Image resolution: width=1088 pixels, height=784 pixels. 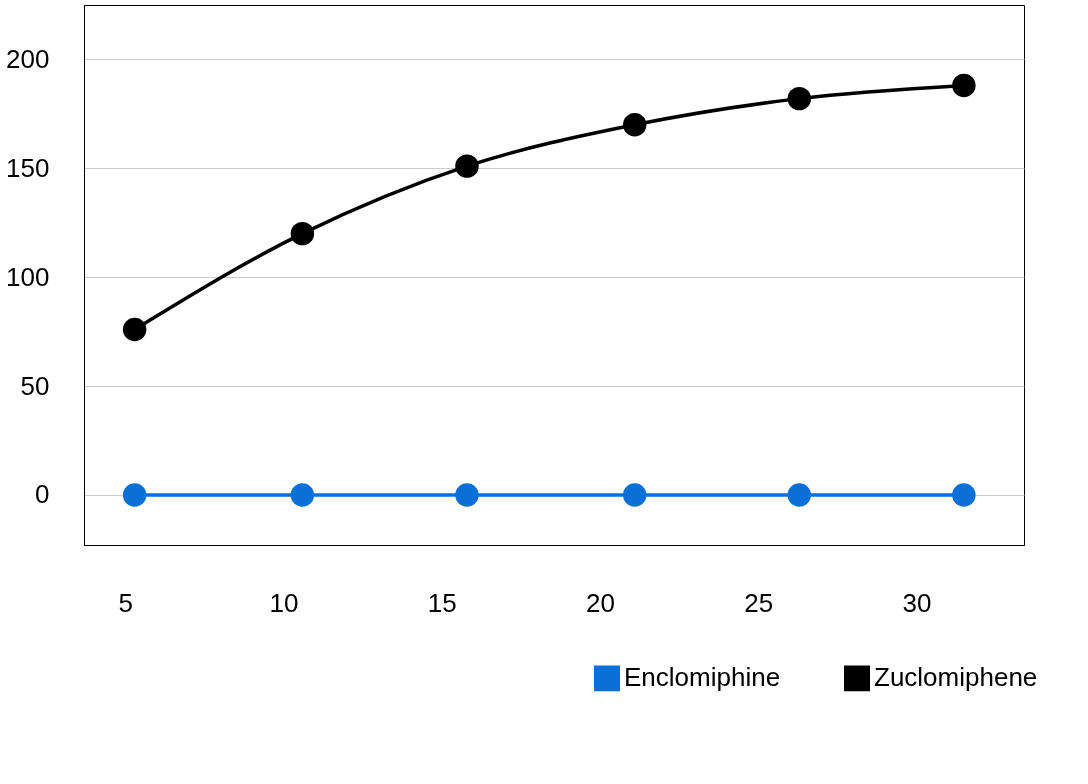 I want to click on legend-label: Enclomiphine, so click(x=702, y=677).